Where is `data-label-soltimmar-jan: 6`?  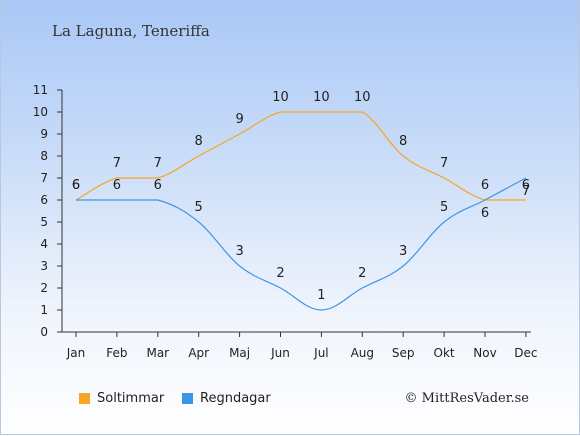 data-label-soltimmar-jan: 6 is located at coordinates (76, 185).